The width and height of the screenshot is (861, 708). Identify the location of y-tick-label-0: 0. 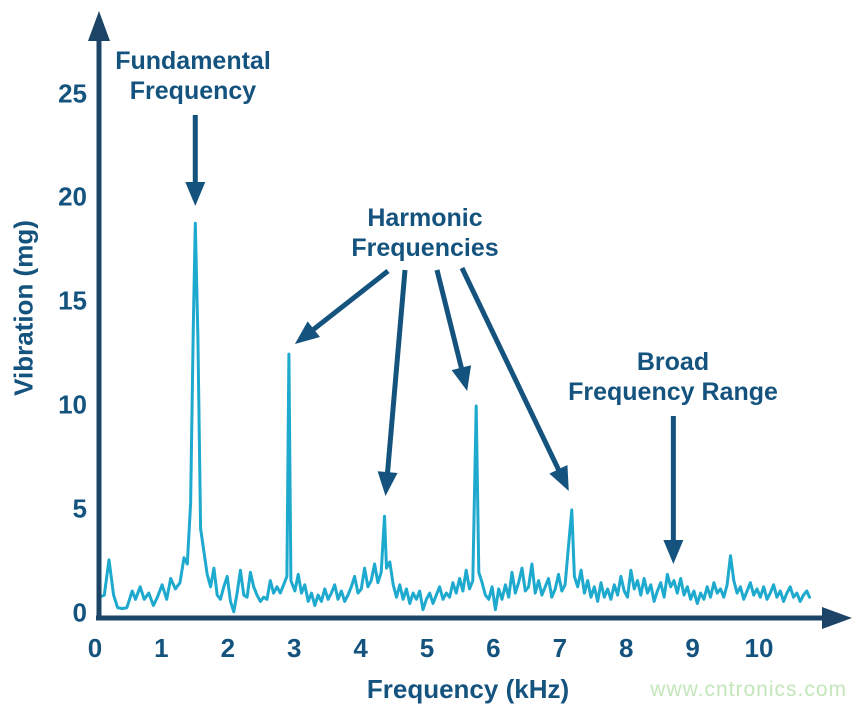
(79, 612).